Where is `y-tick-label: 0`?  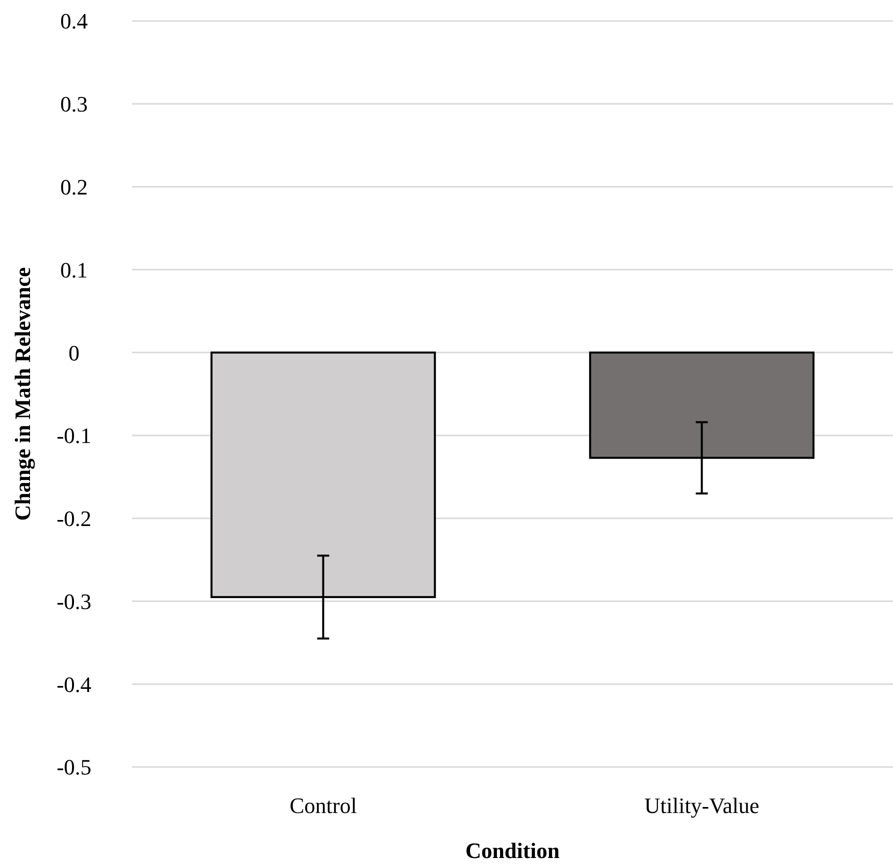 y-tick-label: 0 is located at coordinates (74, 353).